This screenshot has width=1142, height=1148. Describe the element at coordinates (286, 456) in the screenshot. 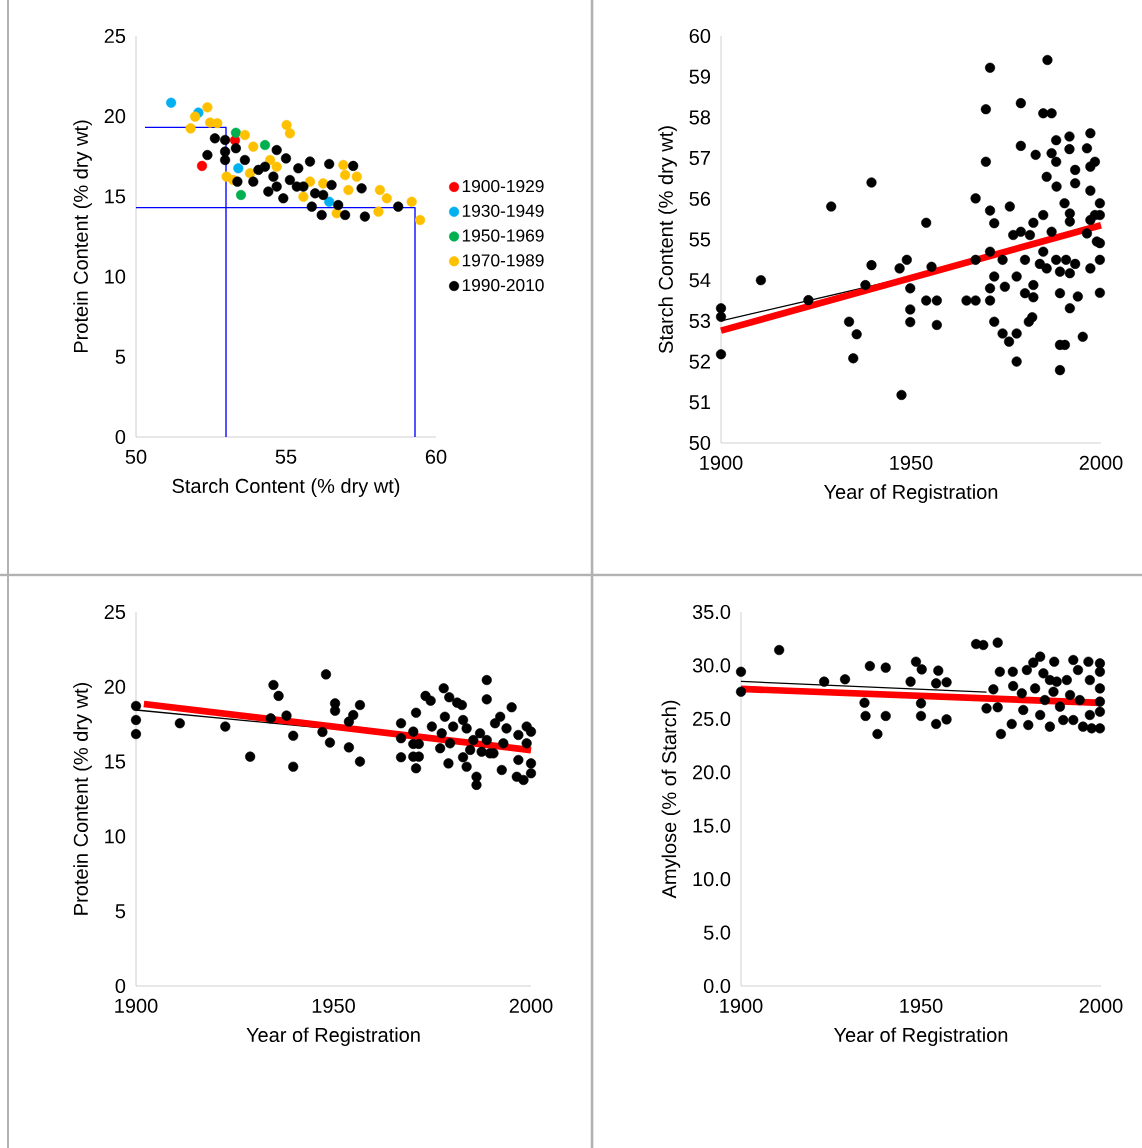

I see `x-tick-label: 55` at that location.